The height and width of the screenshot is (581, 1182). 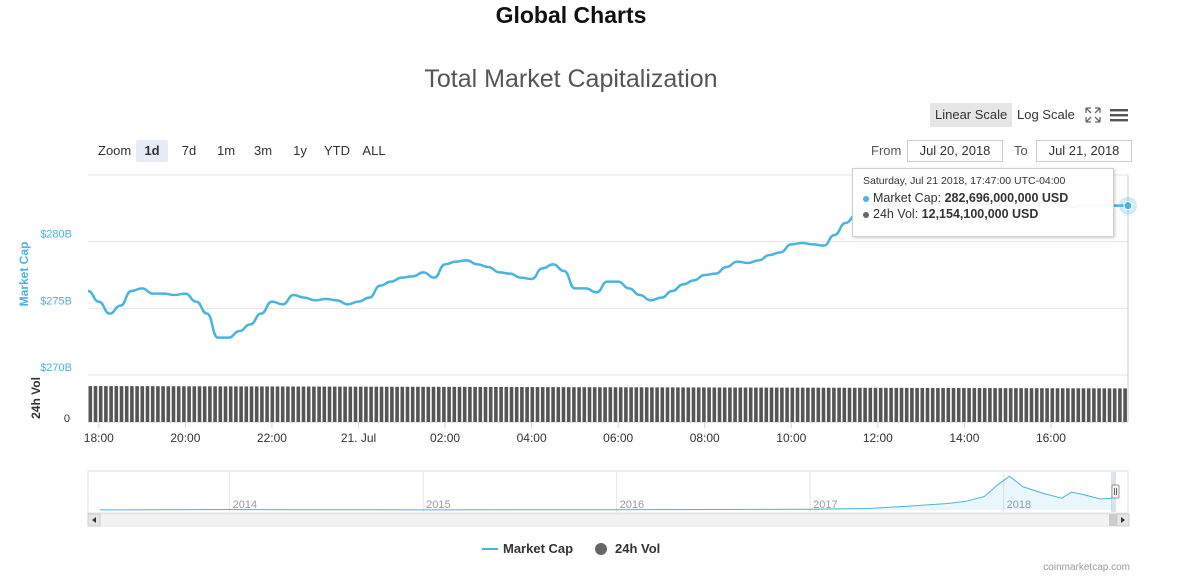 I want to click on log-scale-button: Log Scale, so click(x=1046, y=114).